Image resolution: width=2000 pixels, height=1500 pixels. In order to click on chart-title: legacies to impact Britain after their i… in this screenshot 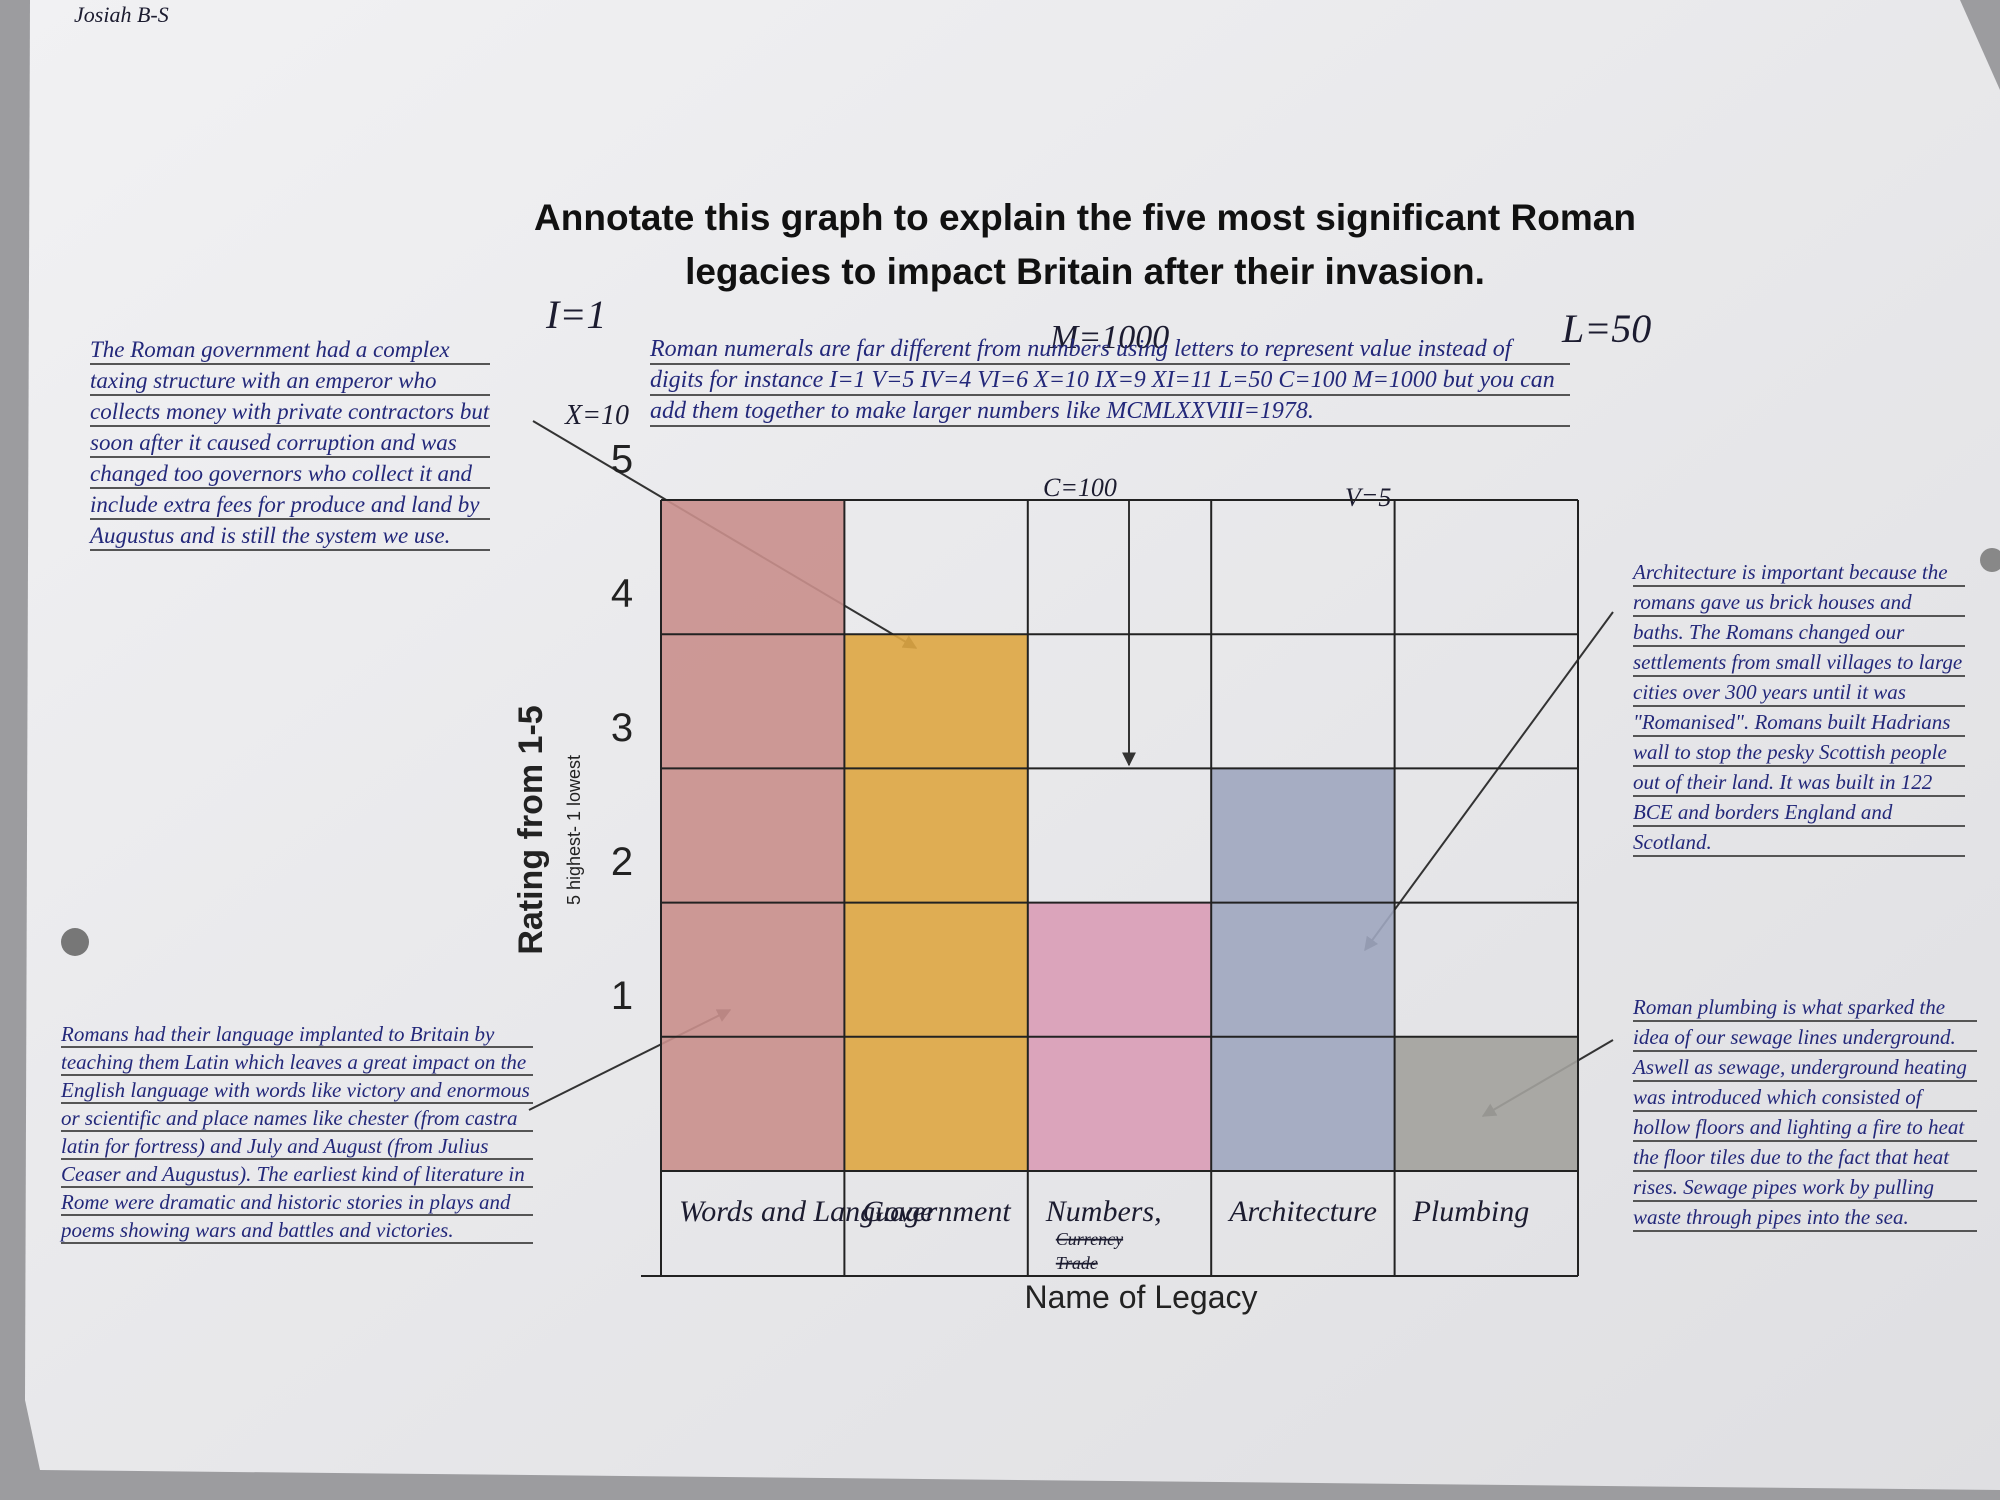, I will do `click(1085, 271)`.